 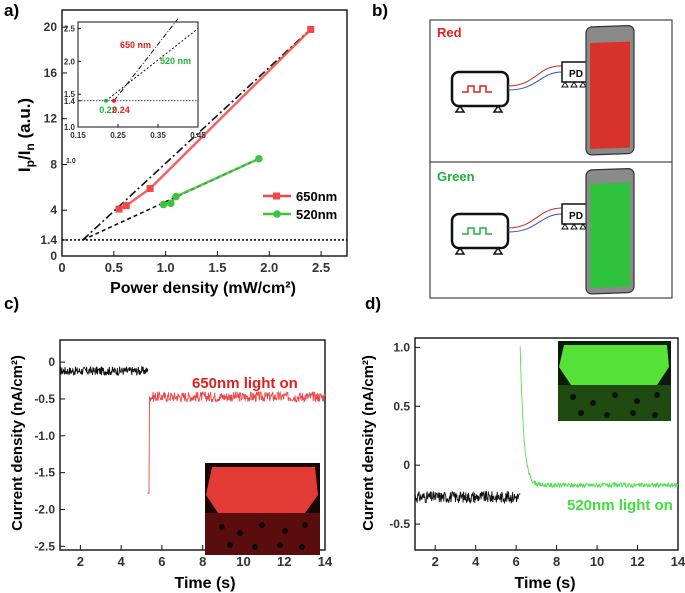 I want to click on red-section-label: Red, so click(x=449, y=32).